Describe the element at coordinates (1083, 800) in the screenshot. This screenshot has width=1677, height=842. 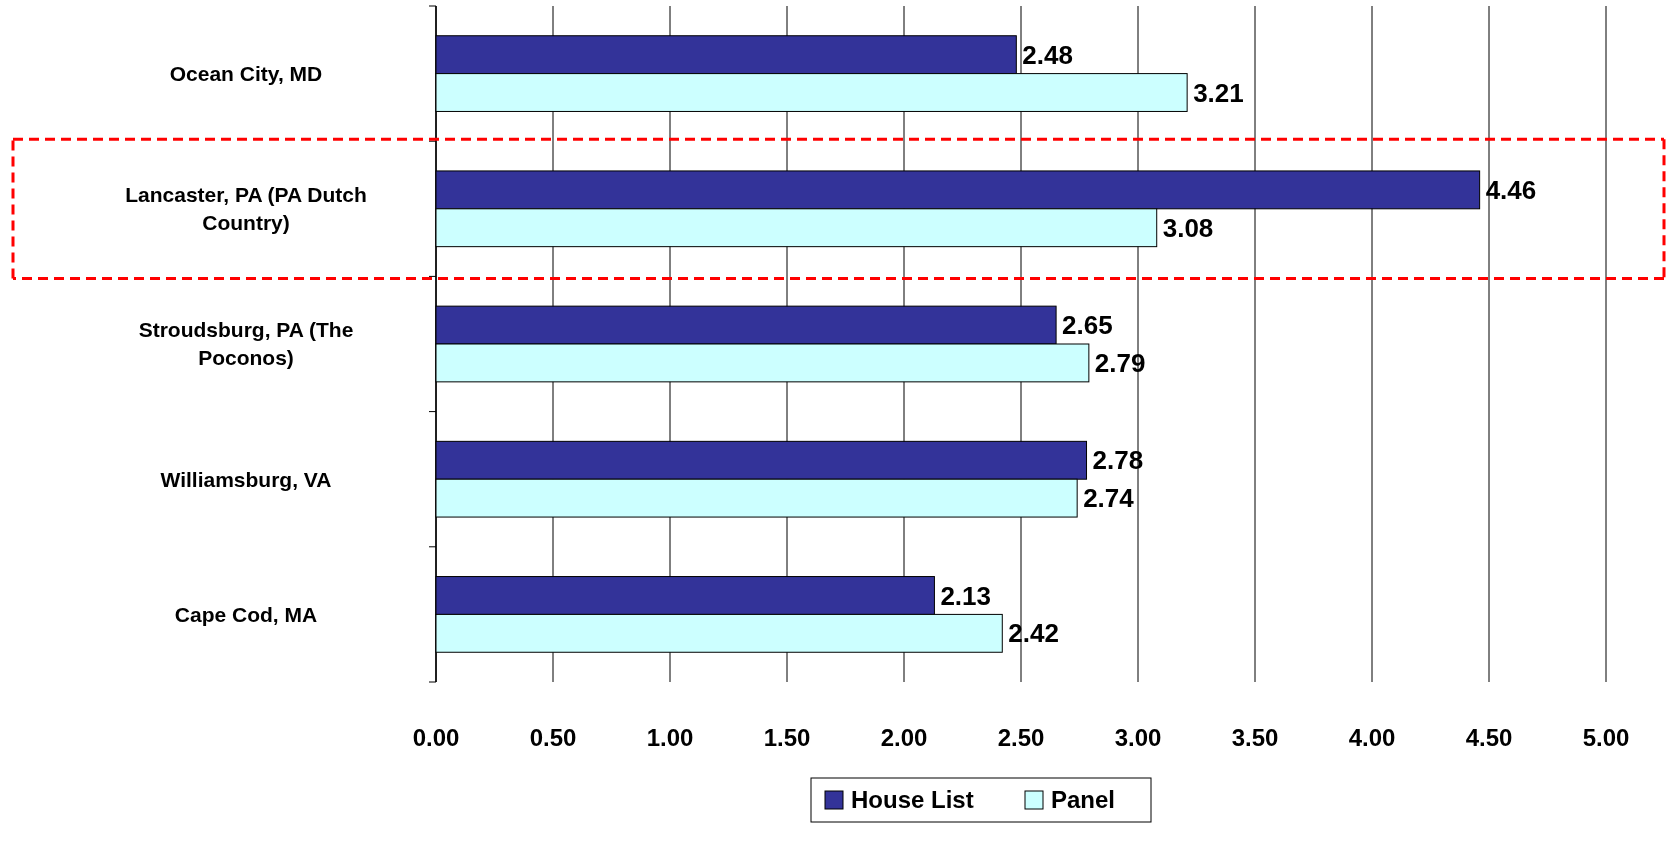
I see `legend-label: Panel` at that location.